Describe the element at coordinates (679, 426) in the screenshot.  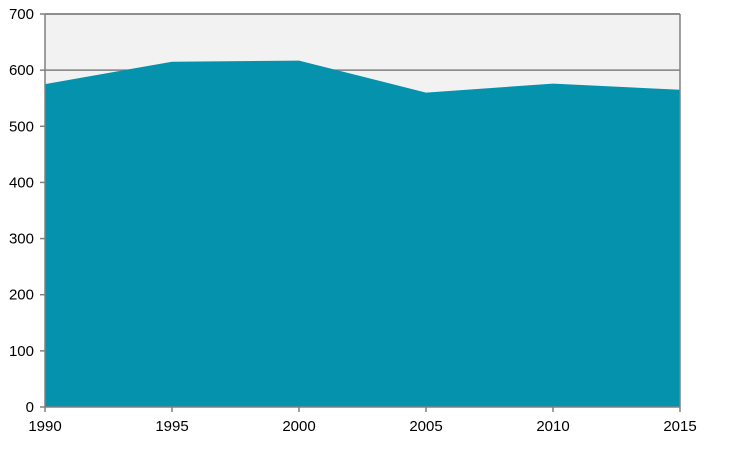
I see `x-tick-label-2015: 2015` at that location.